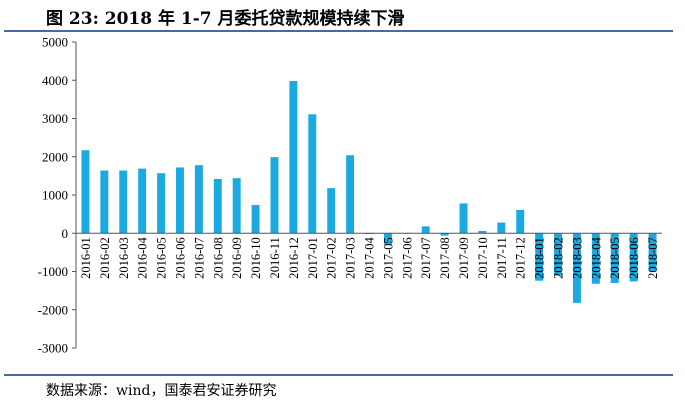  What do you see at coordinates (143, 258) in the screenshot?
I see `x-tick-label: 2016-04` at bounding box center [143, 258].